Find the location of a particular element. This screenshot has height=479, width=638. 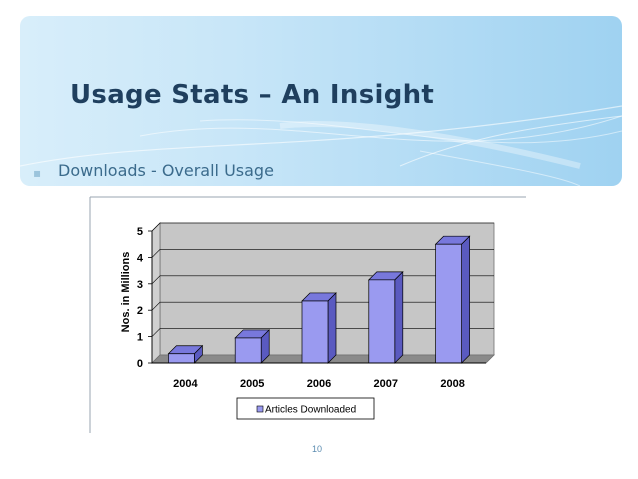

bars is located at coordinates (319, 299).